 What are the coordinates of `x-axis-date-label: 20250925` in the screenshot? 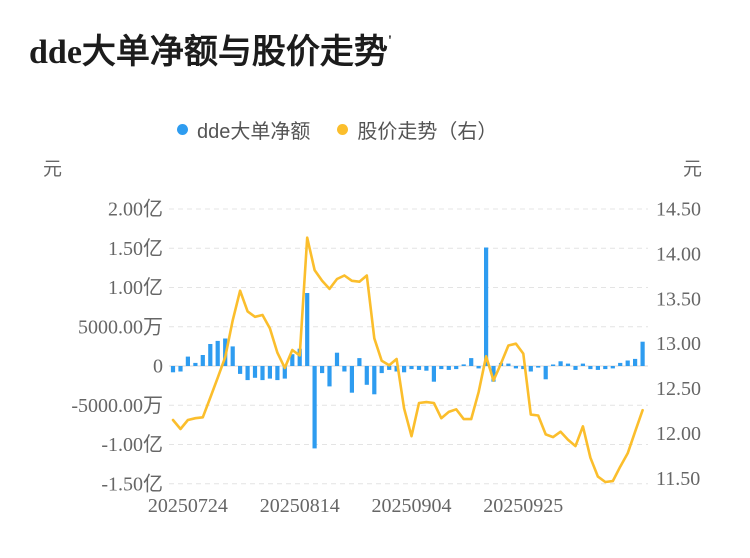 It's located at (523, 506).